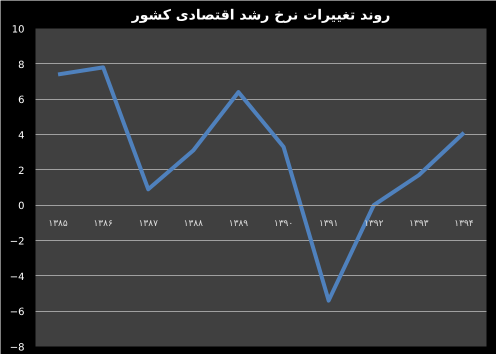  What do you see at coordinates (328, 224) in the screenshot?
I see `x-tick-label: ۱۳۹۱` at bounding box center [328, 224].